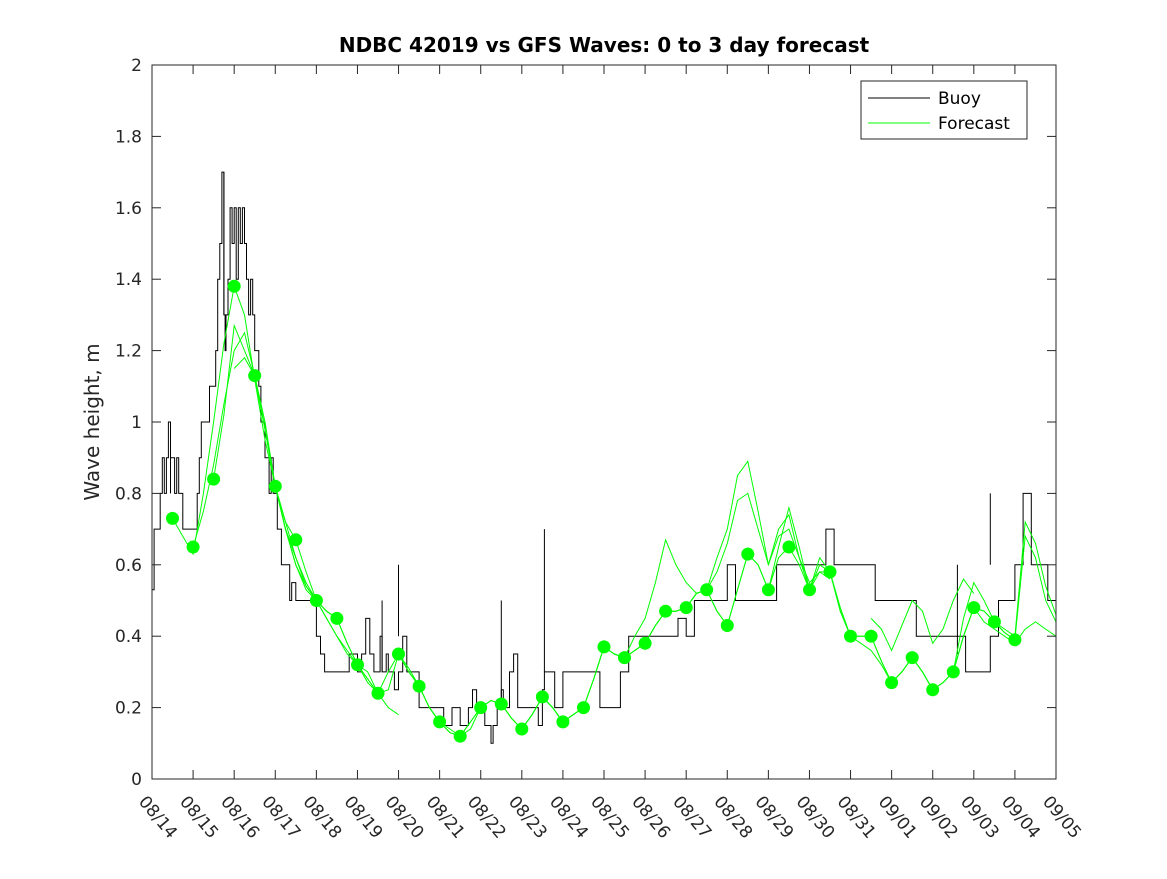  Describe the element at coordinates (732, 817) in the screenshot. I see `x-tick-label-14: 08/28` at that location.